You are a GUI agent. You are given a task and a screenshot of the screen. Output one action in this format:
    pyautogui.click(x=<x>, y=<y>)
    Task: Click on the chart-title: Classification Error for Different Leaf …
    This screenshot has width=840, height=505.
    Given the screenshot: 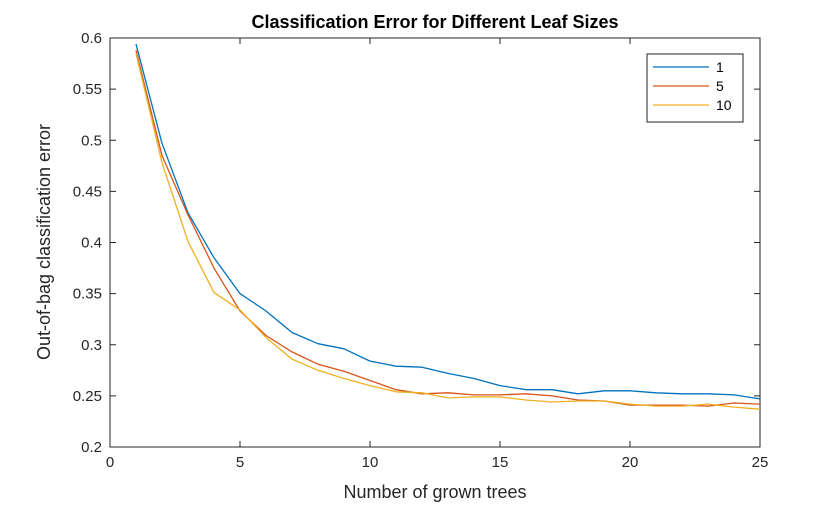 What is the action you would take?
    pyautogui.click(x=434, y=22)
    